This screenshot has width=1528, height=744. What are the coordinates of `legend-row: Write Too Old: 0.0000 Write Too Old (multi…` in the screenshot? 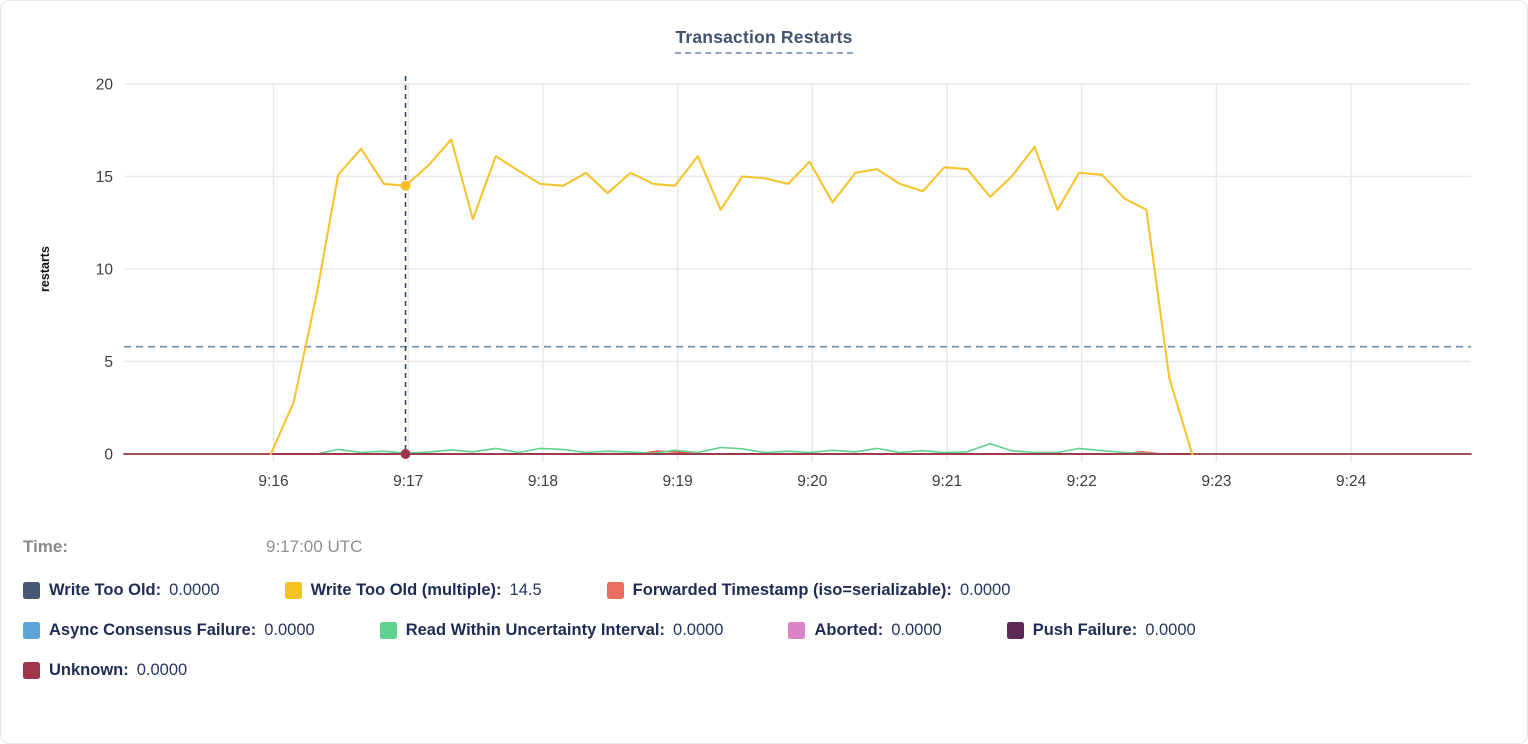 It's located at (775, 590).